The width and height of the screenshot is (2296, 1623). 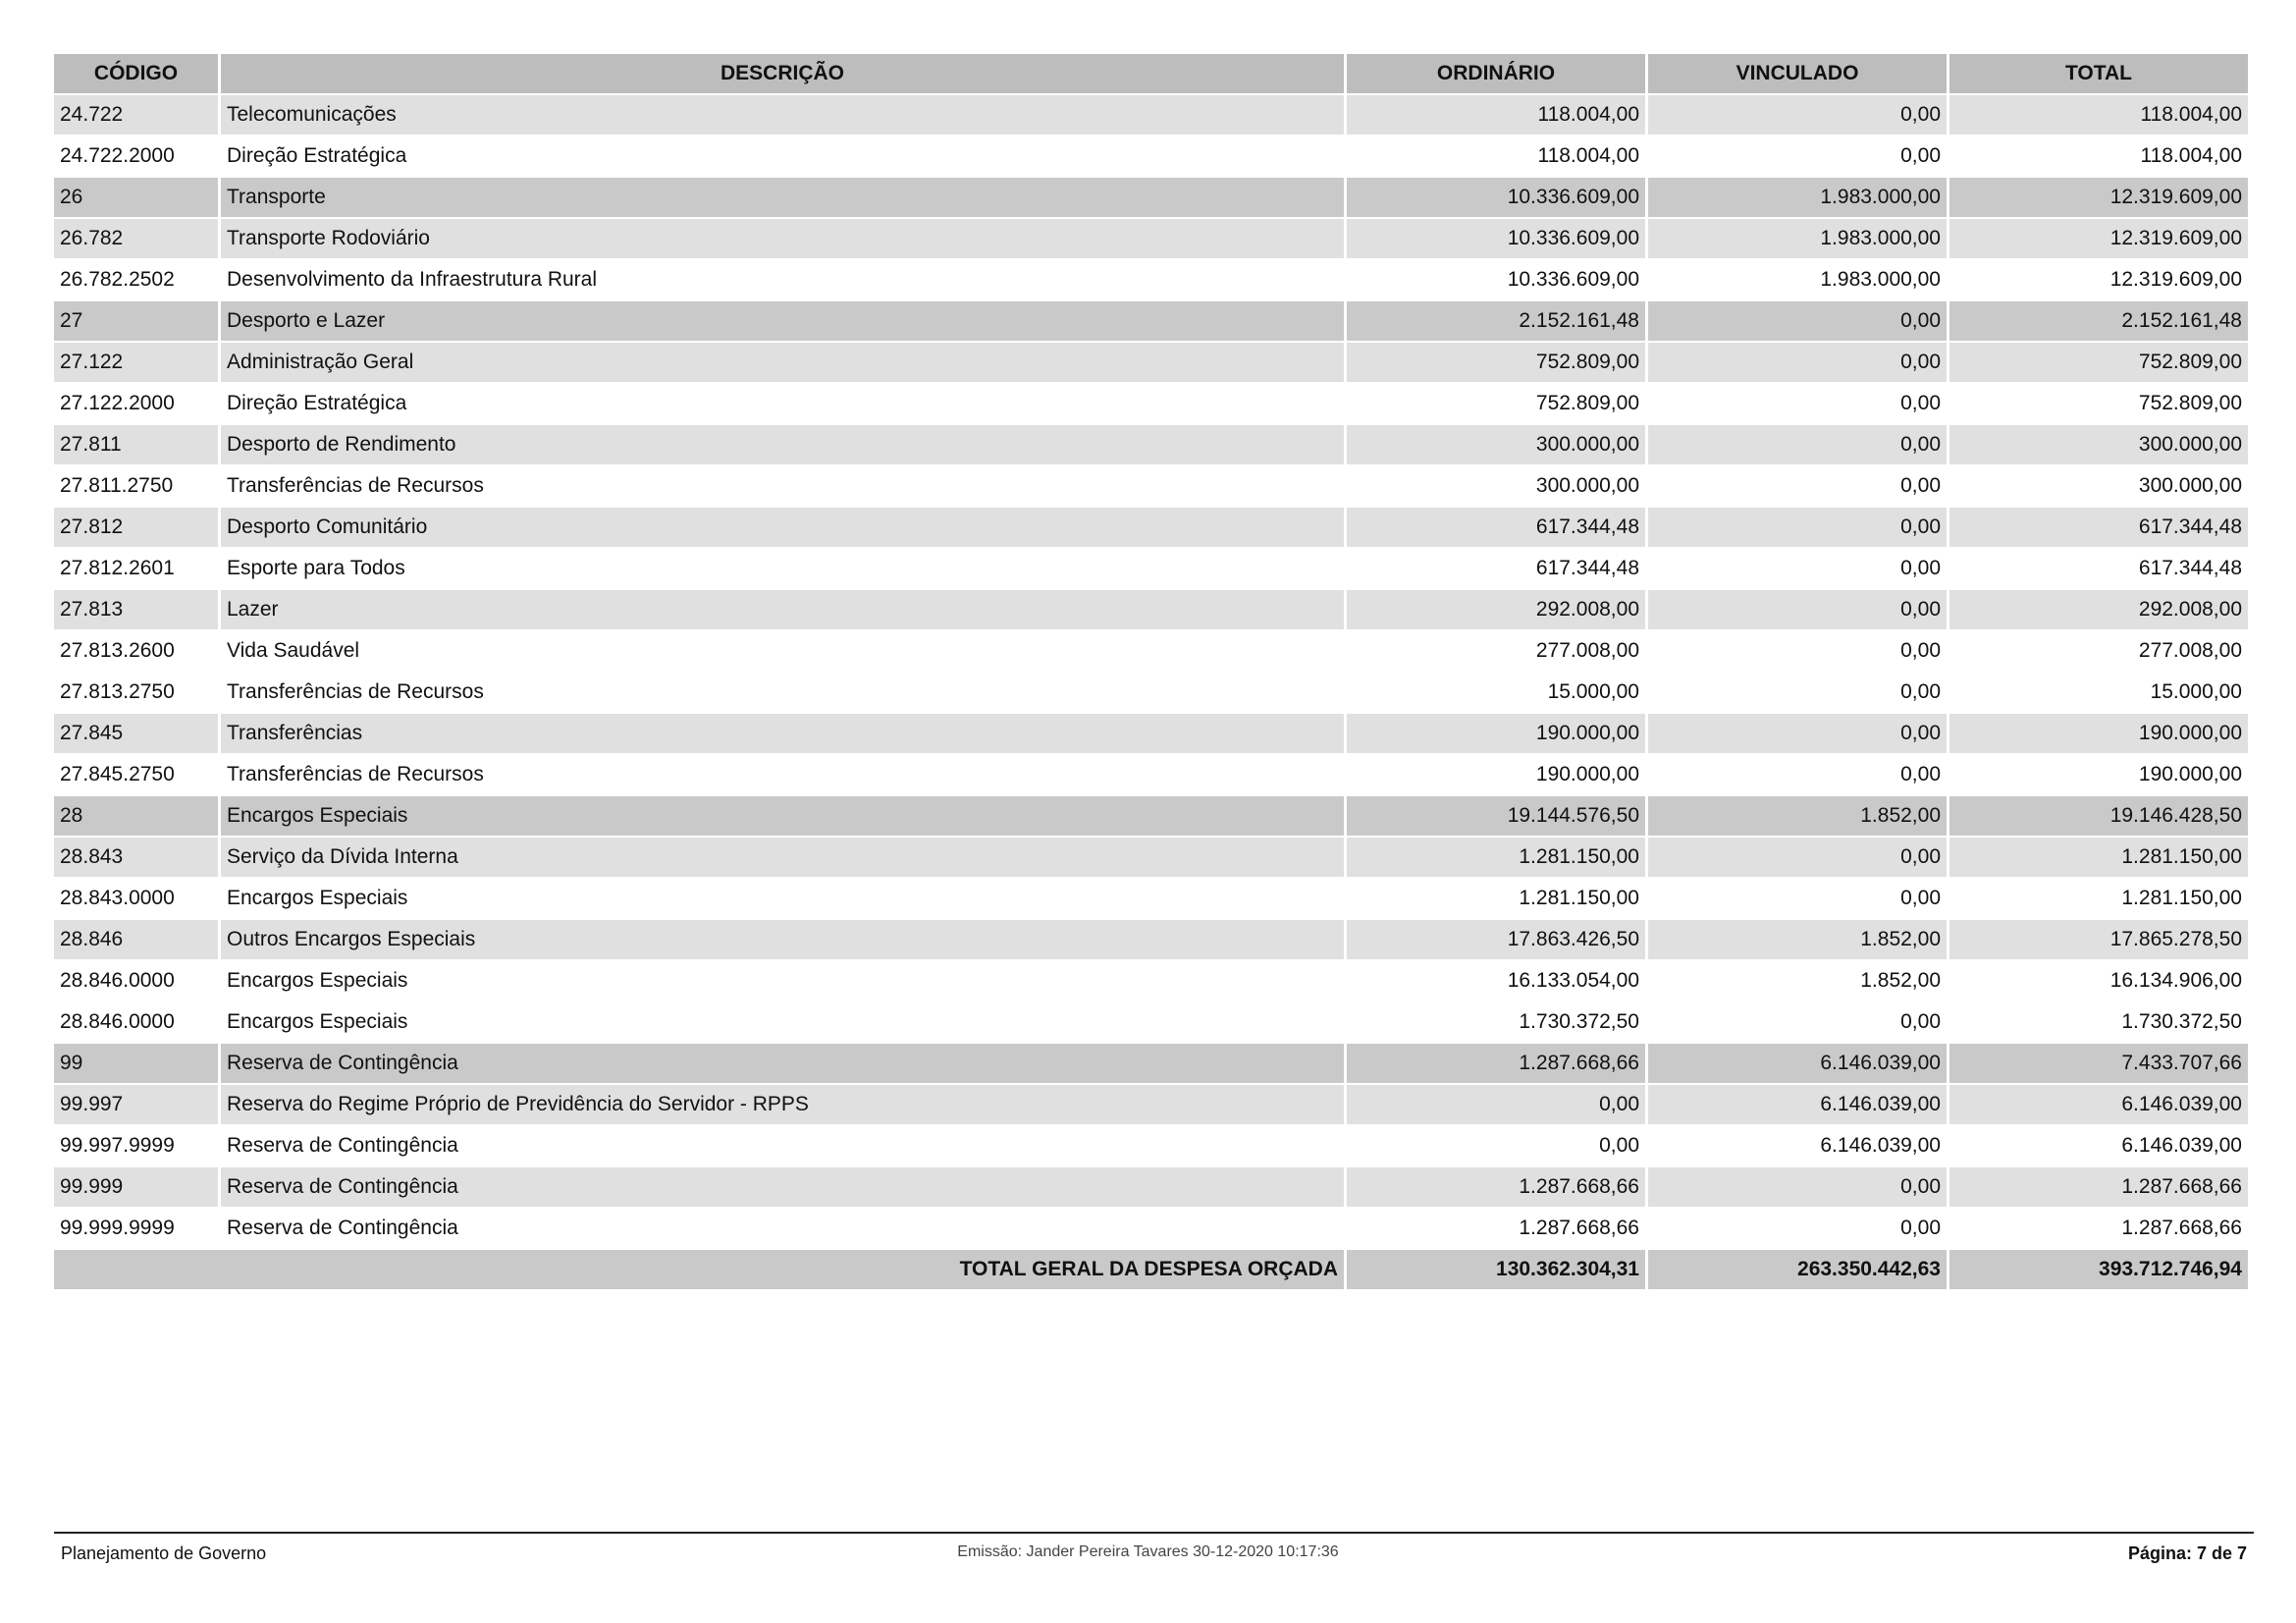 What do you see at coordinates (2098, 609) in the screenshot?
I see `cell-total: 292.008,00` at bounding box center [2098, 609].